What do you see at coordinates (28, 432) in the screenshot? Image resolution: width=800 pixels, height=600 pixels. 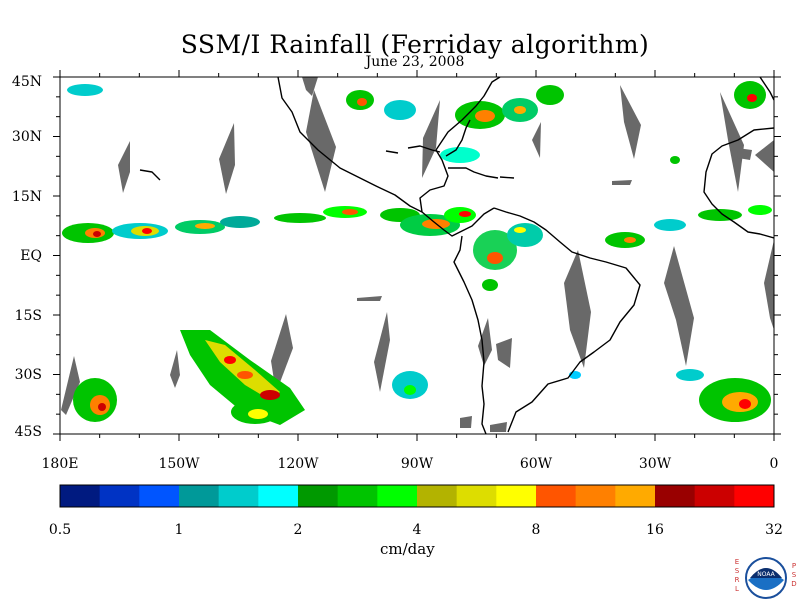 I see `lat-label-45s: 45S` at bounding box center [28, 432].